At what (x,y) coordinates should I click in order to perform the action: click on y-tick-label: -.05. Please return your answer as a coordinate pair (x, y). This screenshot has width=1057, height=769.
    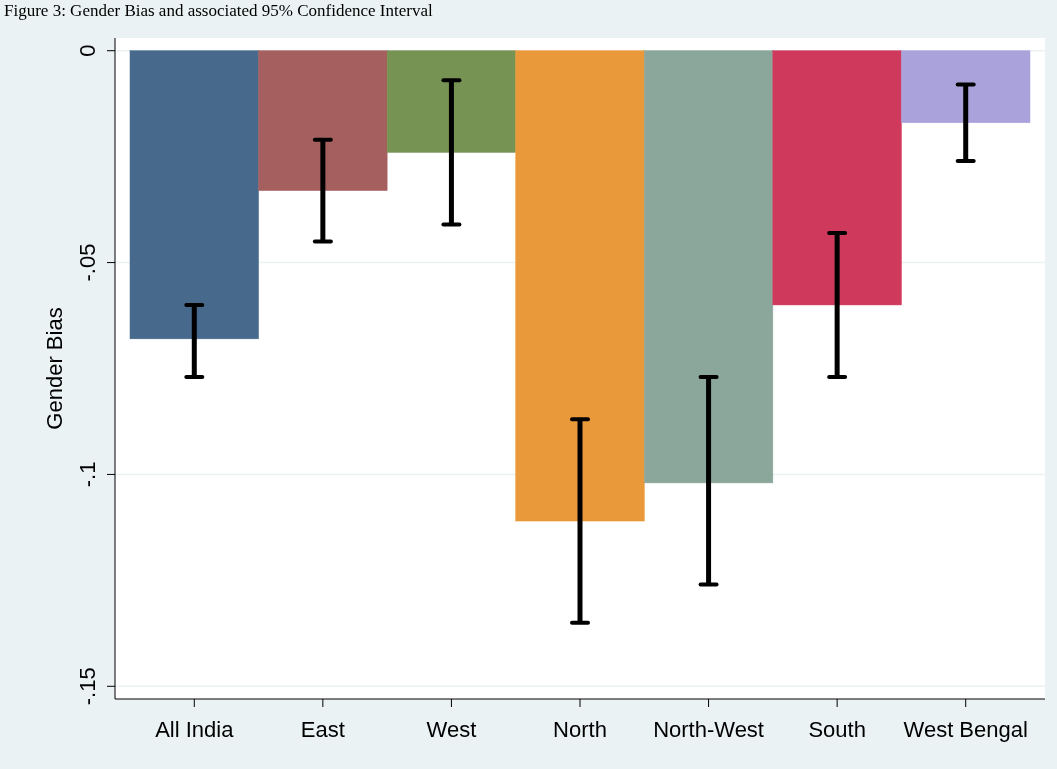
    Looking at the image, I should click on (87, 262).